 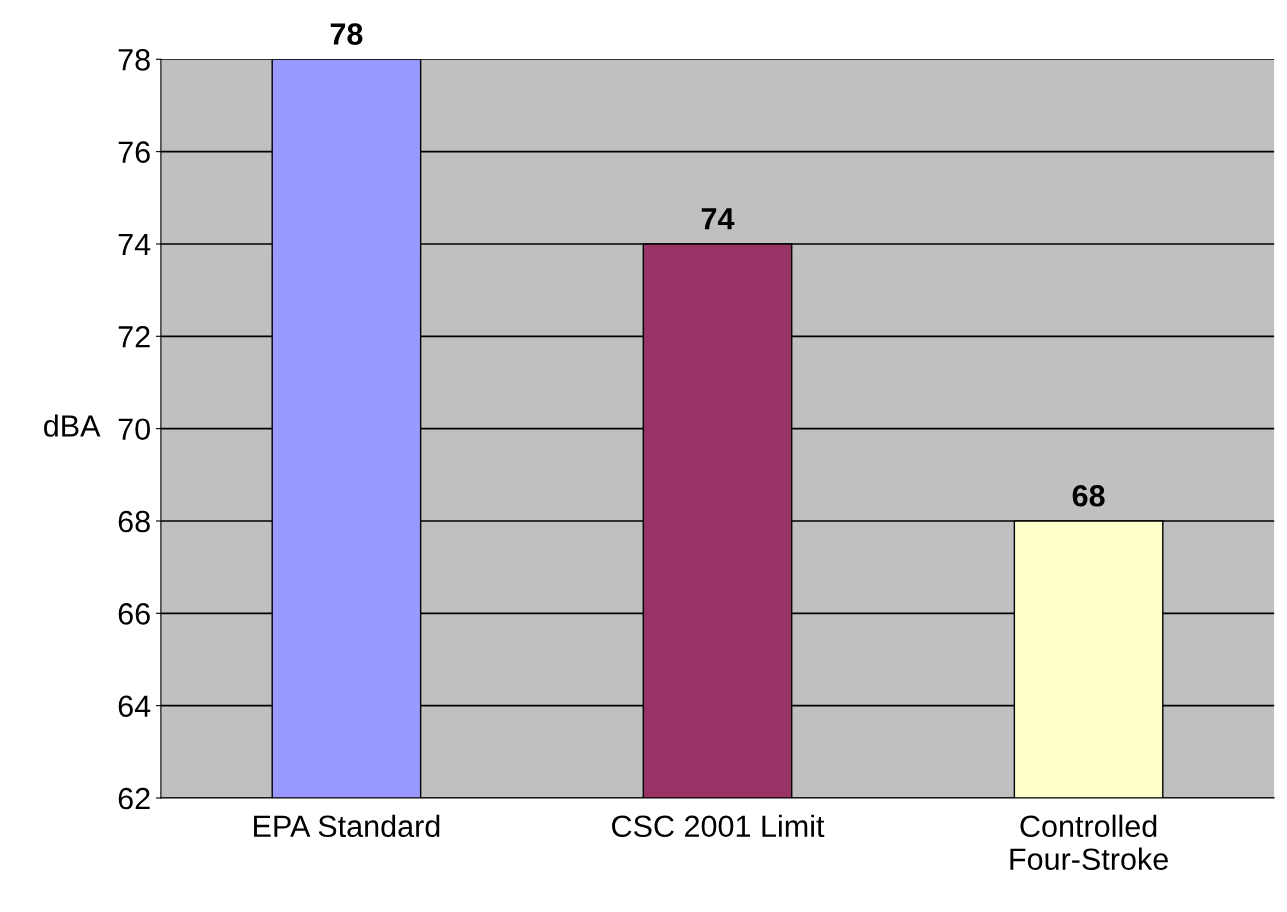 I want to click on y-tick-label: 74, so click(x=134, y=245).